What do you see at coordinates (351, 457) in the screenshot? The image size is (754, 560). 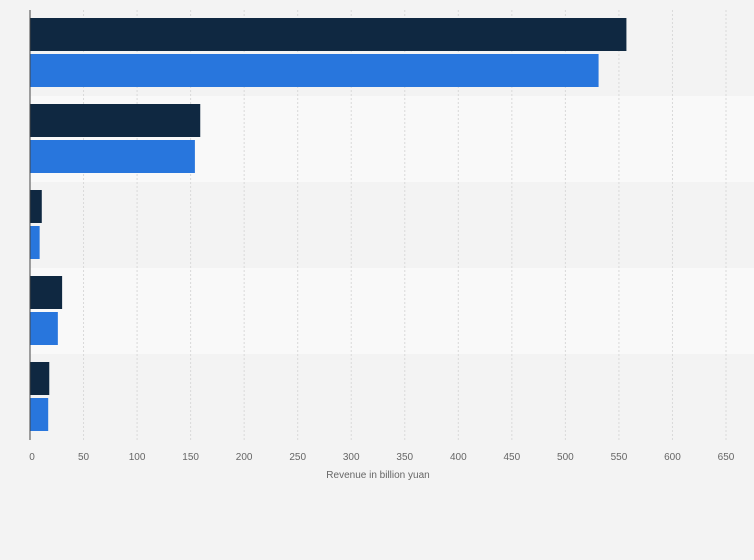 I see `x-tick-label: 300` at bounding box center [351, 457].